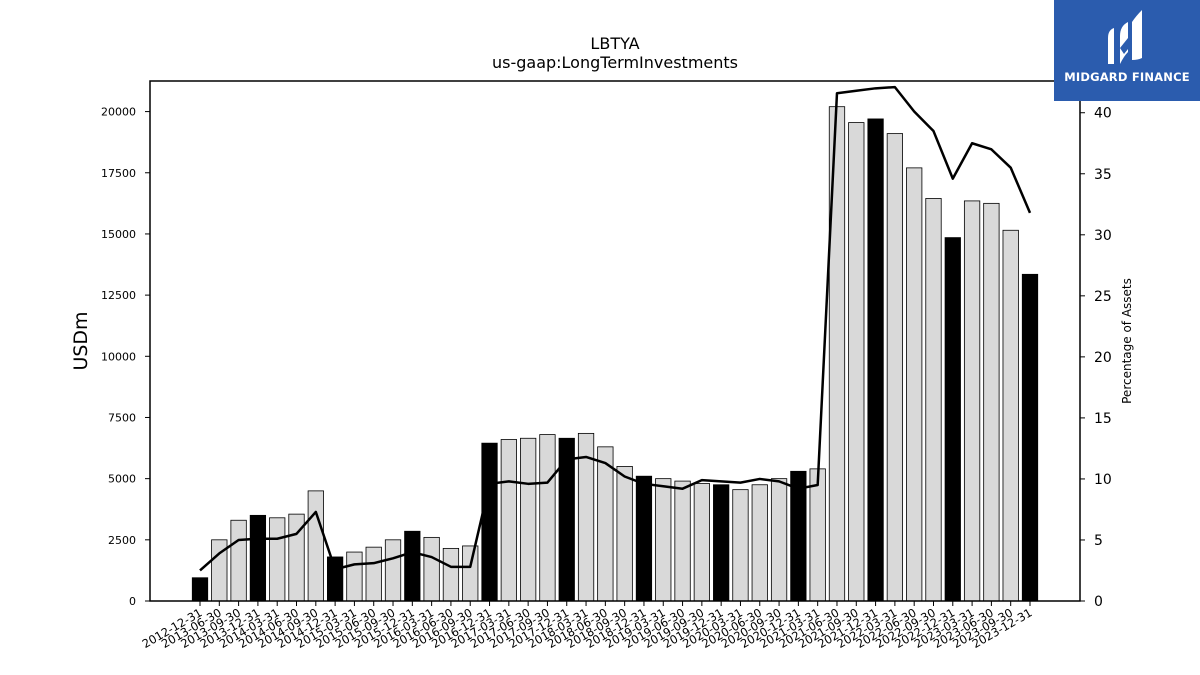 This screenshot has width=1200, height=675. I want to click on chart-subtitle: us-gaap:LongTermInvestments, so click(615, 62).